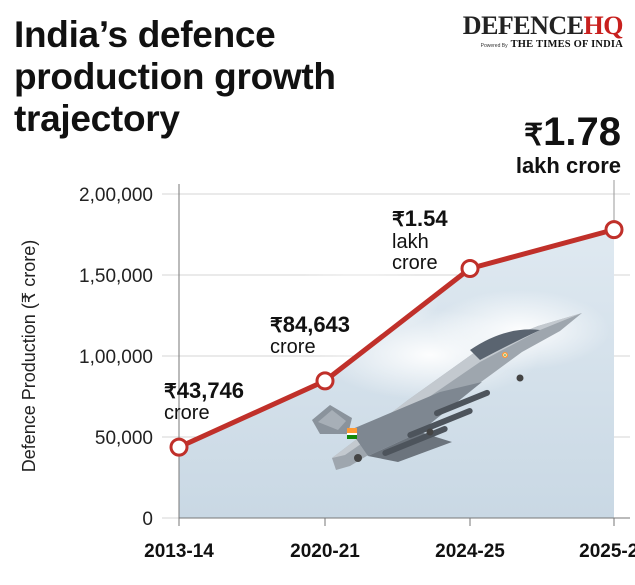 This screenshot has height=585, width=635. I want to click on y-tick-label: 50,000, so click(124, 438).